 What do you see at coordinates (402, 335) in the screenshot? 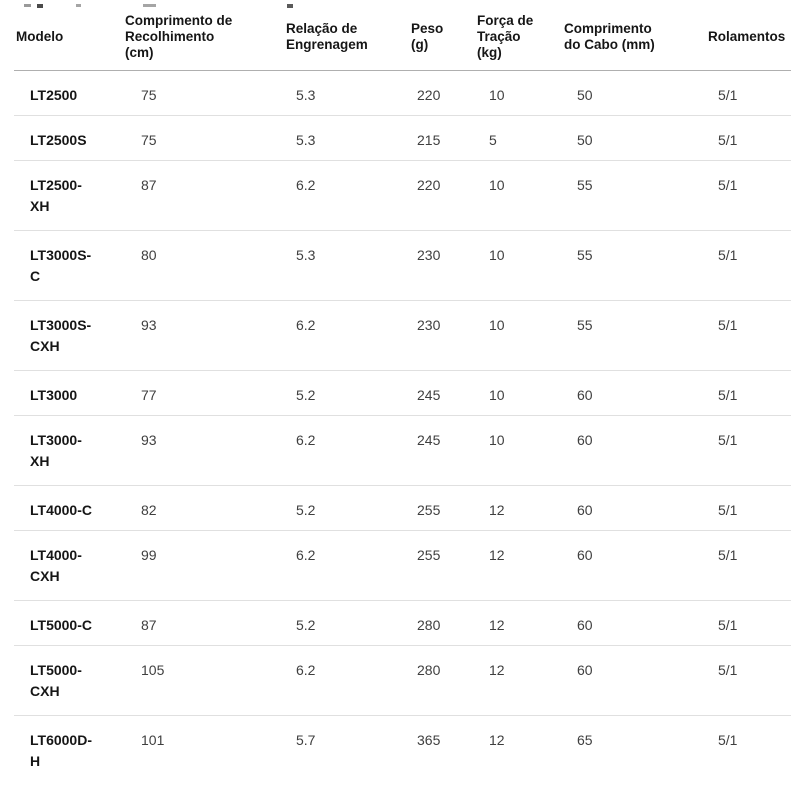
I see `table-row: LT3000S- CXH 93 6.2 230 10 55 5/1` at bounding box center [402, 335].